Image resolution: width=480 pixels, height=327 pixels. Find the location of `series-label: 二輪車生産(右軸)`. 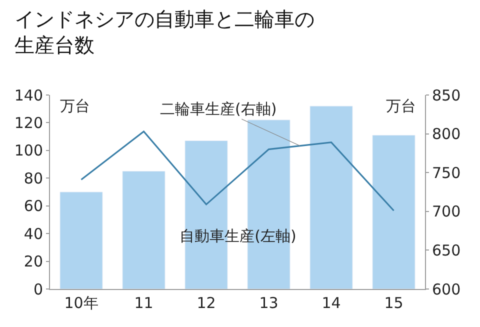

series-label: 二輪車生産(右軸) is located at coordinates (218, 109).